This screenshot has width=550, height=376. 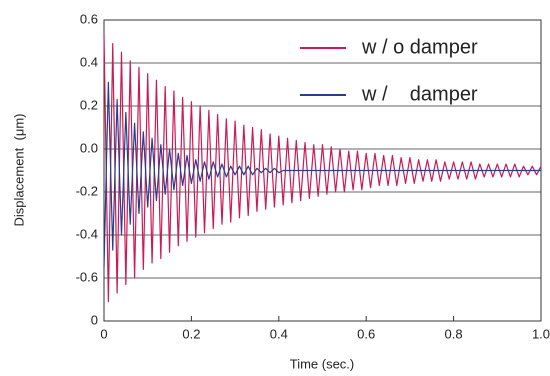 I want to click on legend-label: w / o damper, so click(x=419, y=47).